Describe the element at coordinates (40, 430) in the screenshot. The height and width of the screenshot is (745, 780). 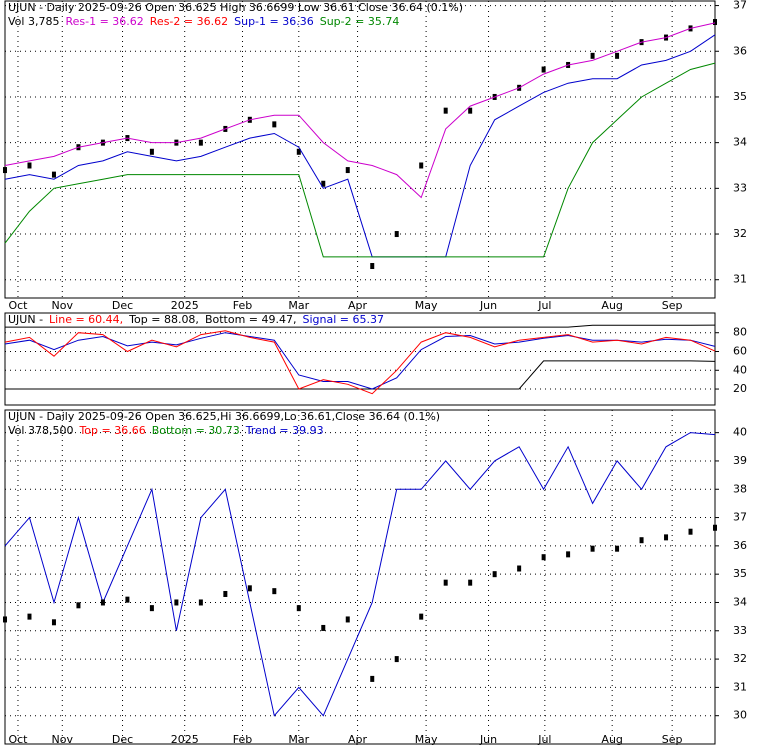
I see `header-text: Vol 378,500` at that location.